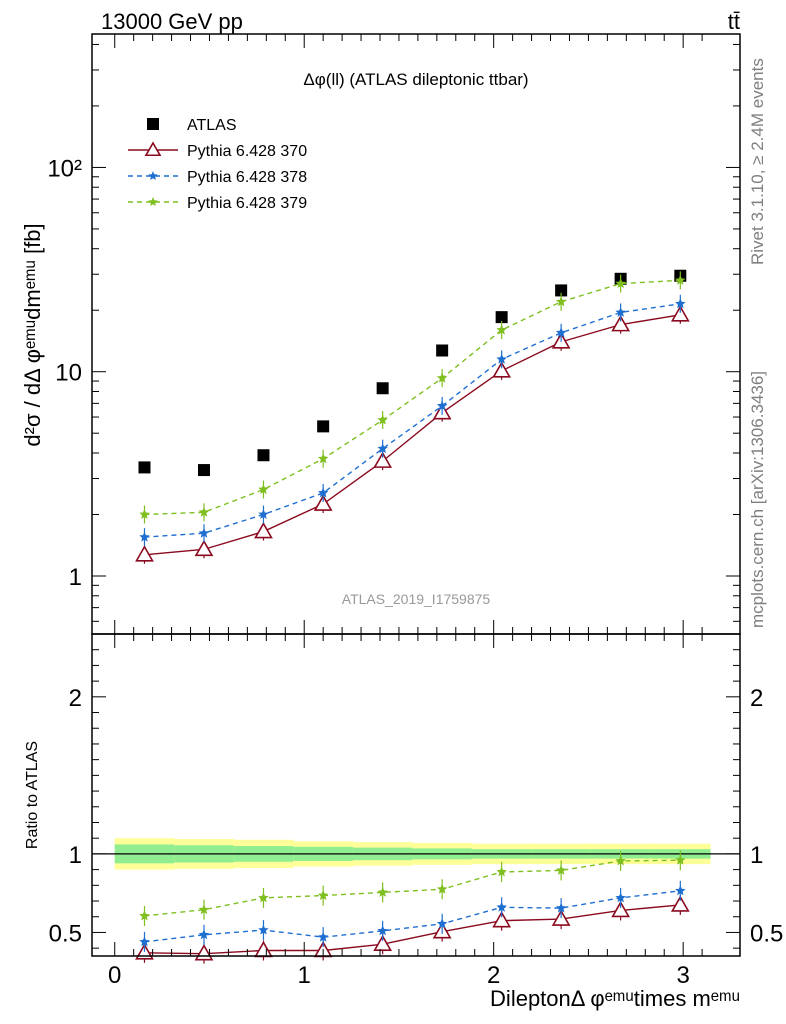  What do you see at coordinates (32, 795) in the screenshot?
I see `ratio-ylabel: Ratio to ATLAS` at bounding box center [32, 795].